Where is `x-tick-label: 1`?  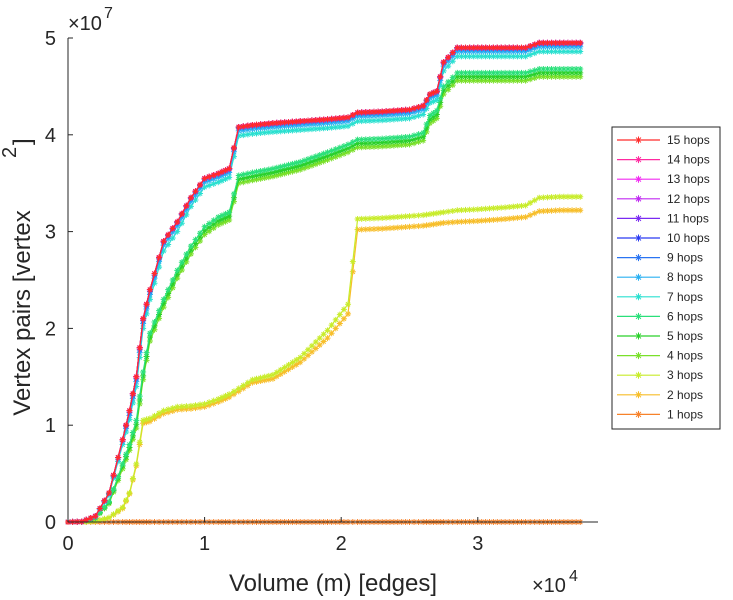
x-tick-label: 1 is located at coordinates (204, 544).